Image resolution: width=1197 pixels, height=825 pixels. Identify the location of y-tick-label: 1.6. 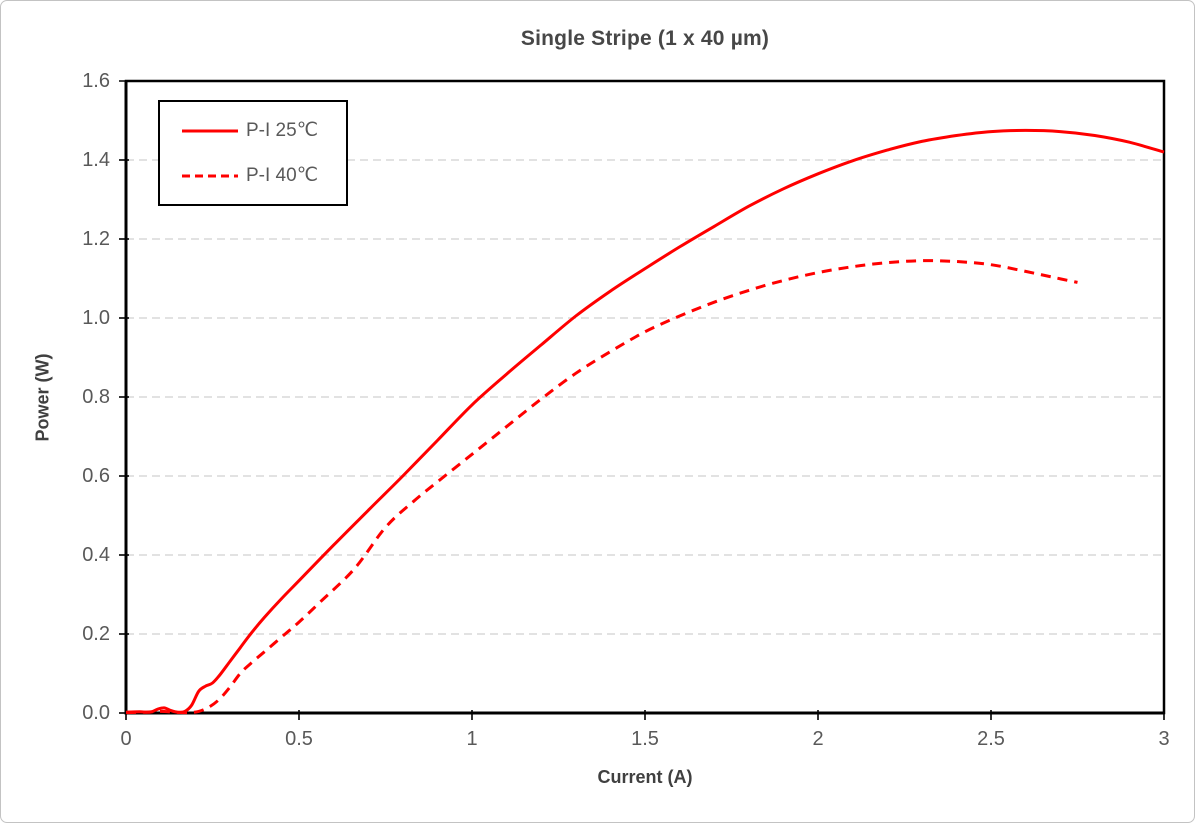
(96, 81).